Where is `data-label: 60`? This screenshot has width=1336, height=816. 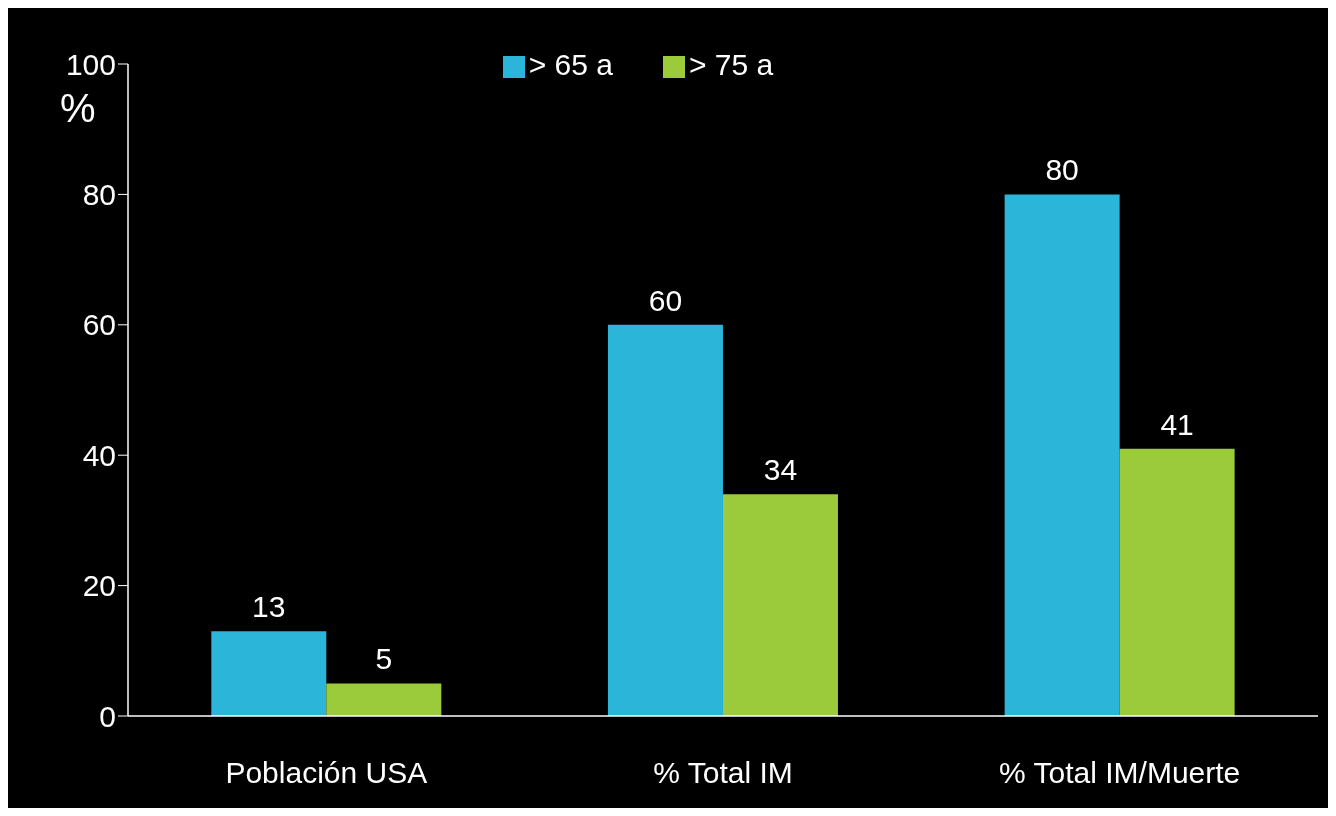
data-label: 60 is located at coordinates (665, 300).